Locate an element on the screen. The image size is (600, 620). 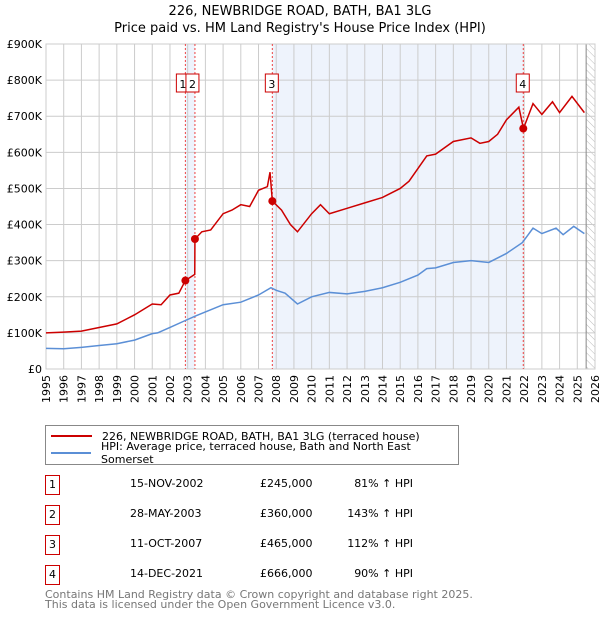
x-tick-label: 1998 is located at coordinates (99, 389).